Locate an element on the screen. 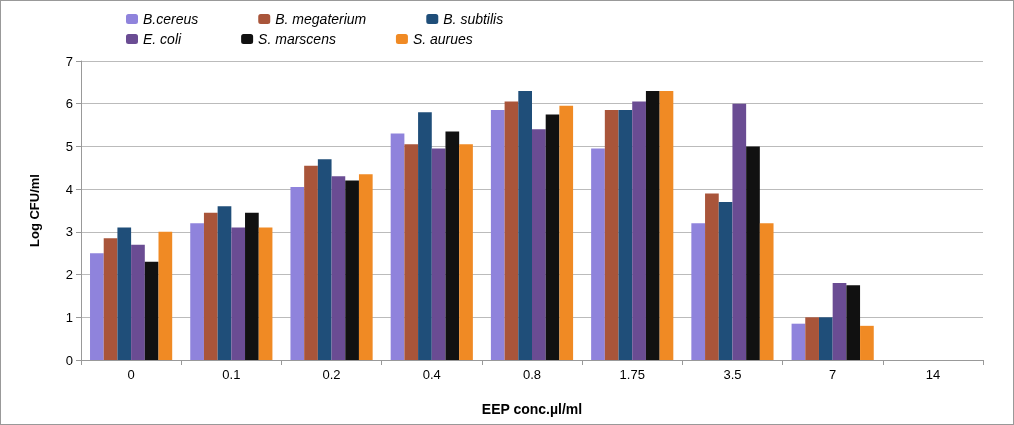 The width and height of the screenshot is (1014, 425). legend-label: B.cereus is located at coordinates (171, 19).